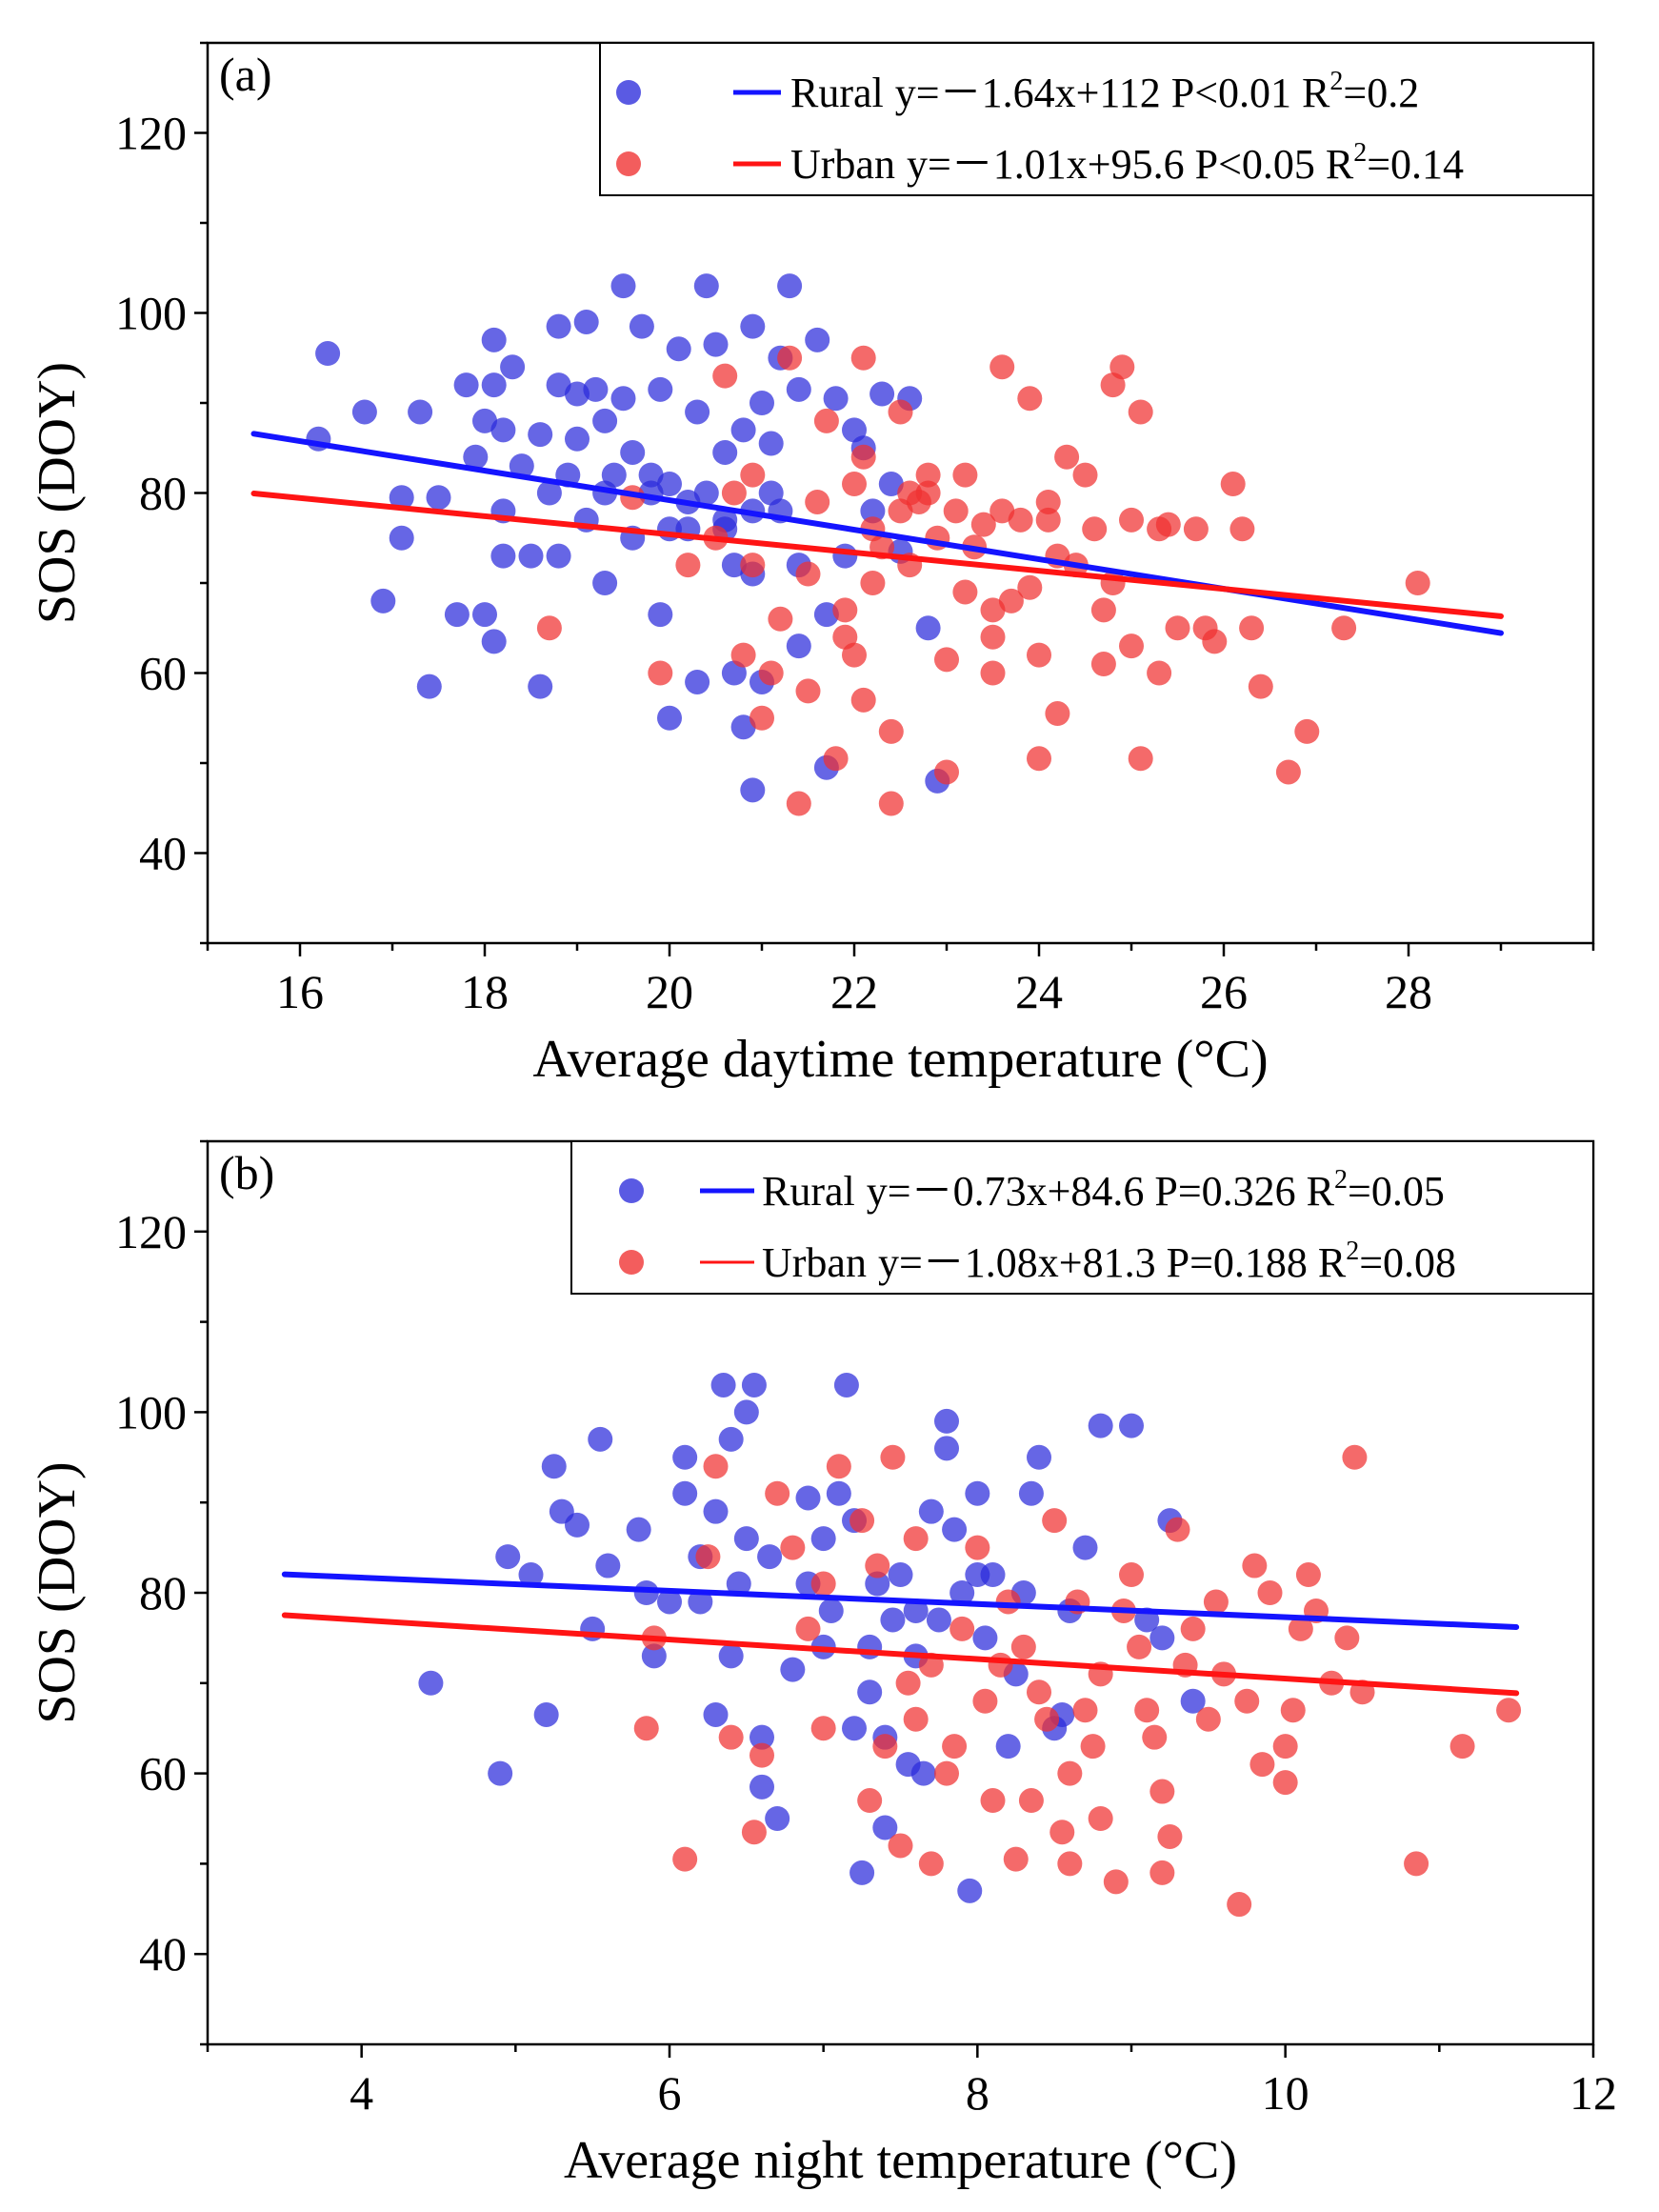 The width and height of the screenshot is (1659, 2212). Describe the element at coordinates (57, 493) in the screenshot. I see `y-axis-label: SOS (DOY)` at that location.